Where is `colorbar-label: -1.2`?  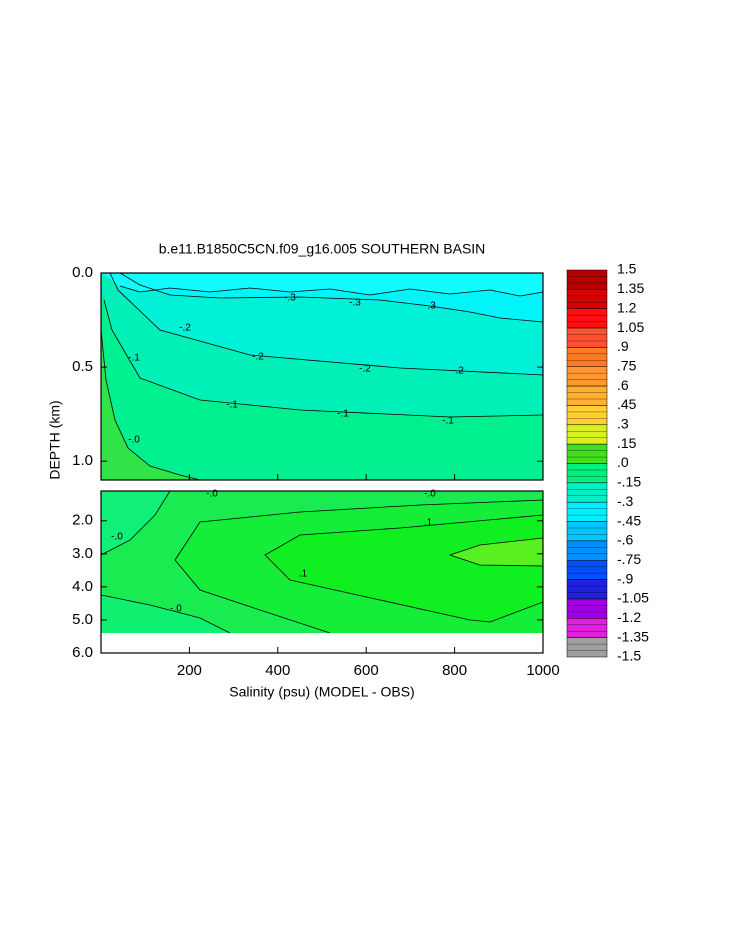
colorbar-label: -1.2 is located at coordinates (629, 617).